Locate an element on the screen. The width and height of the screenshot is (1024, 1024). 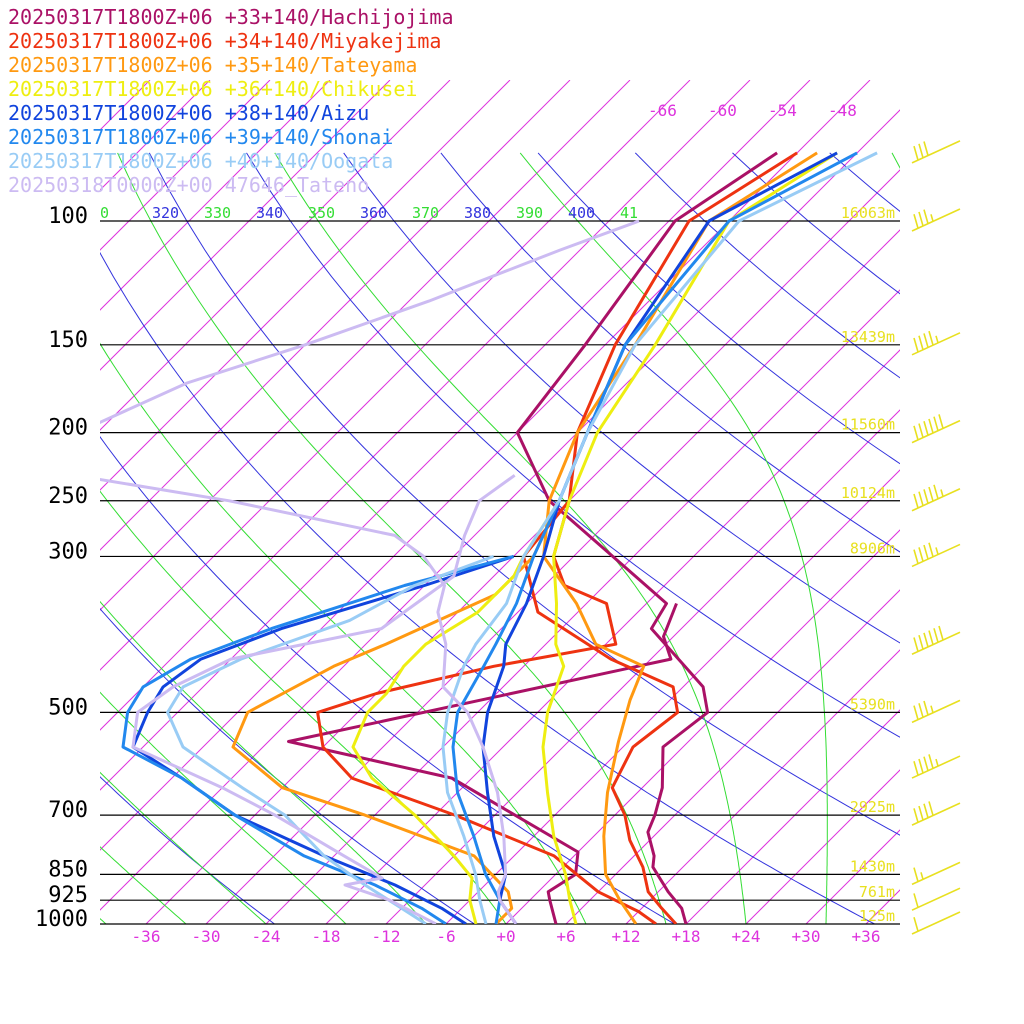
height-label: 125m is located at coordinates (877, 916).